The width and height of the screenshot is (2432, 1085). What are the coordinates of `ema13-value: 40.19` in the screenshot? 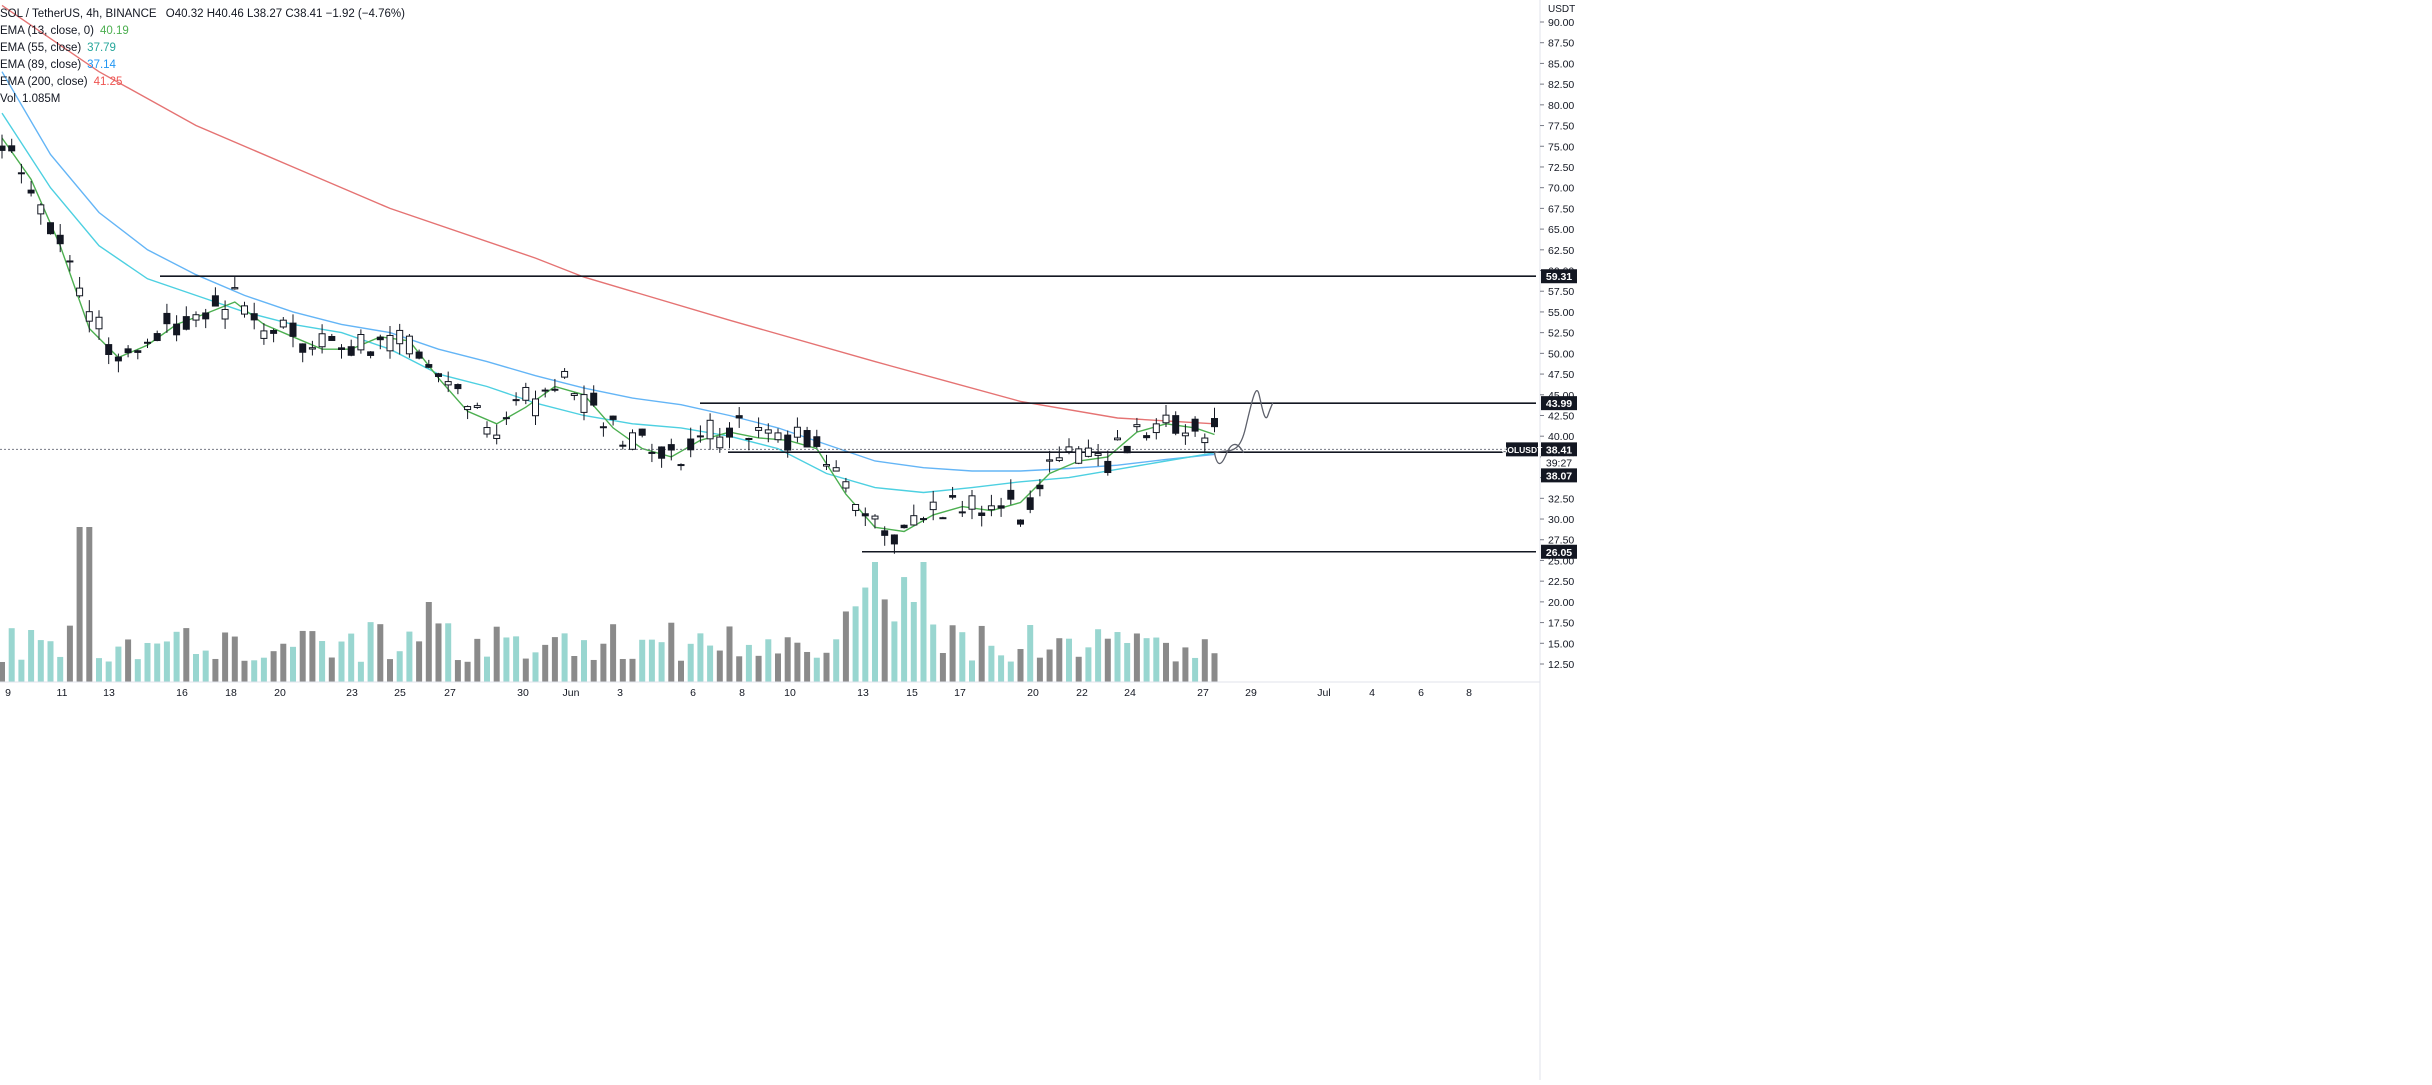 It's located at (114, 31).